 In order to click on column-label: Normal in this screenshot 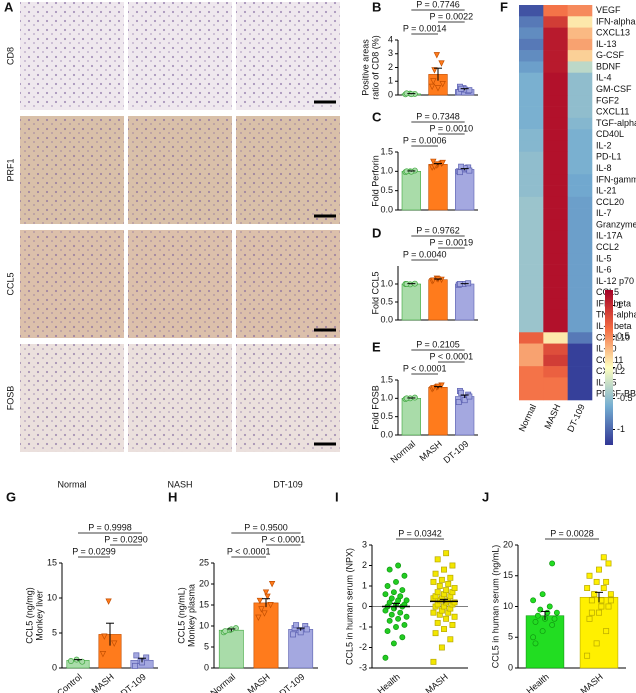, I will do `click(527, 418)`.